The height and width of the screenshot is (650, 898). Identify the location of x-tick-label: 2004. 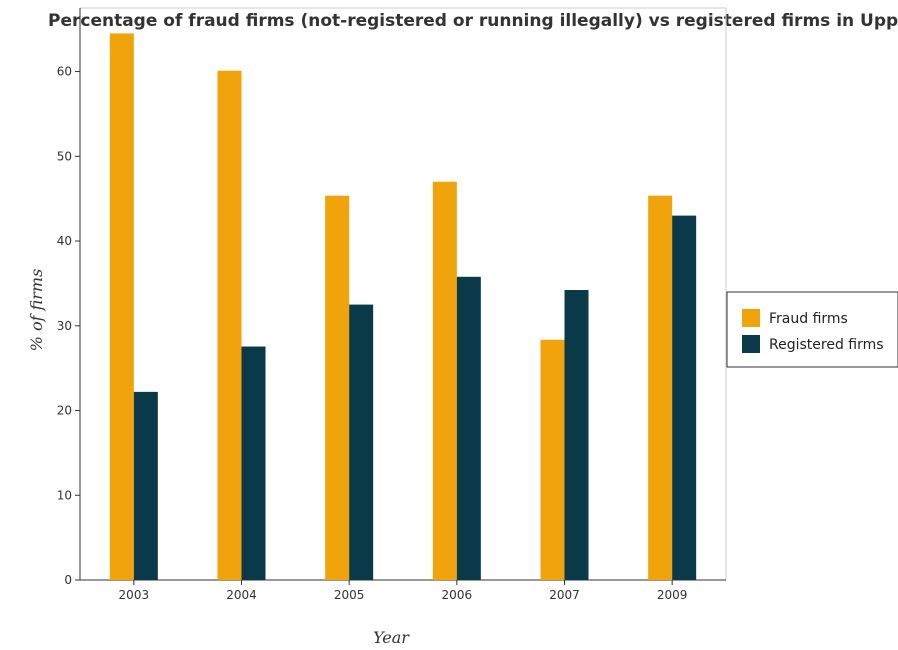
(241, 595).